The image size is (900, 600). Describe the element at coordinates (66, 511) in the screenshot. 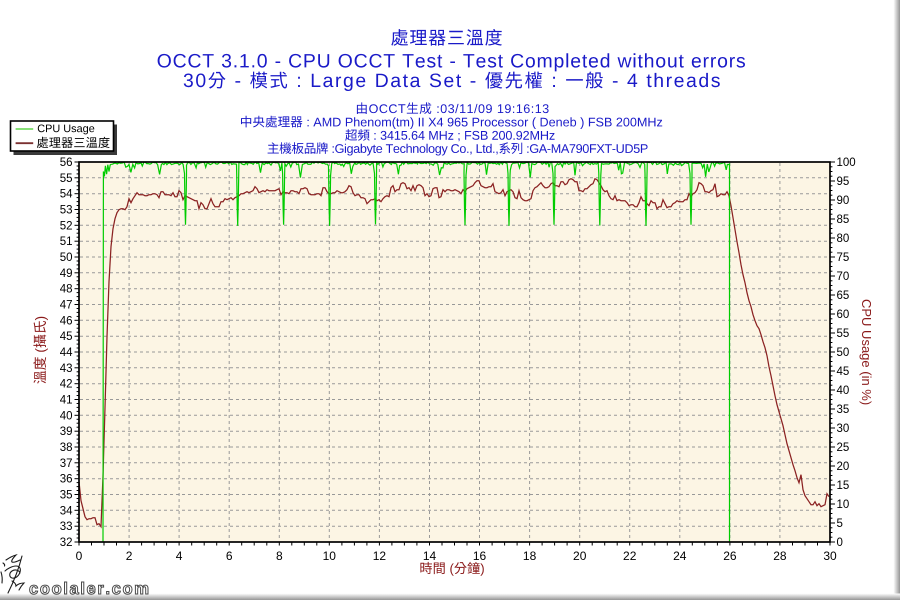

I see `svg-text: 34` at that location.